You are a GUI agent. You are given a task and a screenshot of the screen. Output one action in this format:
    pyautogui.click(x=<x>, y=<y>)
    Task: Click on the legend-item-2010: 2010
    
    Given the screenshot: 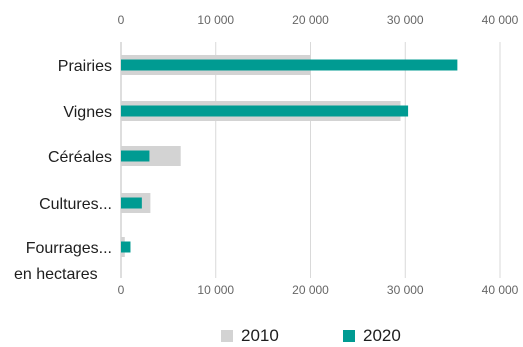 What is the action you would take?
    pyautogui.click(x=250, y=336)
    